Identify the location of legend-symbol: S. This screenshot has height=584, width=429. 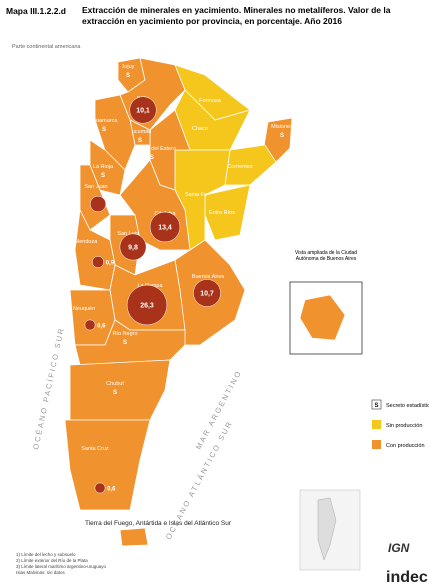
(376, 406).